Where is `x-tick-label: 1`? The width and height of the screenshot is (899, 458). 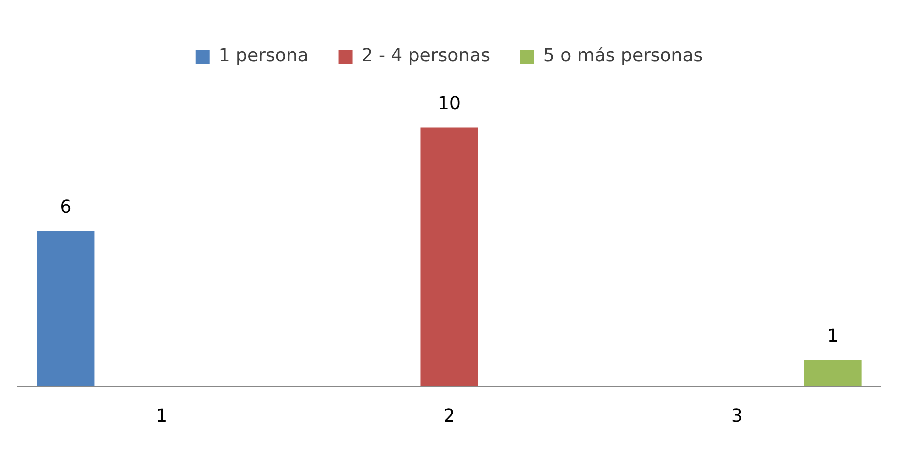
x-tick-label: 1 is located at coordinates (162, 416).